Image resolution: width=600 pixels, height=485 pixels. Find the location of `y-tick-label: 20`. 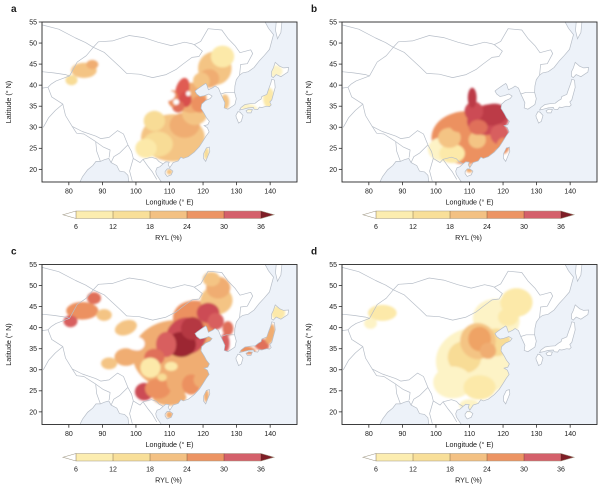

y-tick-label: 20 is located at coordinates (33, 412).